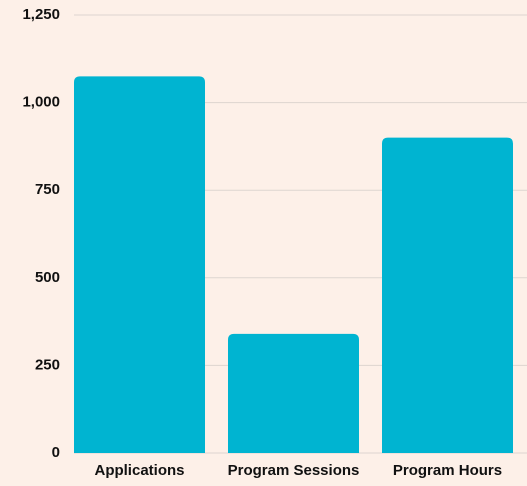  What do you see at coordinates (447, 470) in the screenshot?
I see `x-tick-label: Program Hours` at bounding box center [447, 470].